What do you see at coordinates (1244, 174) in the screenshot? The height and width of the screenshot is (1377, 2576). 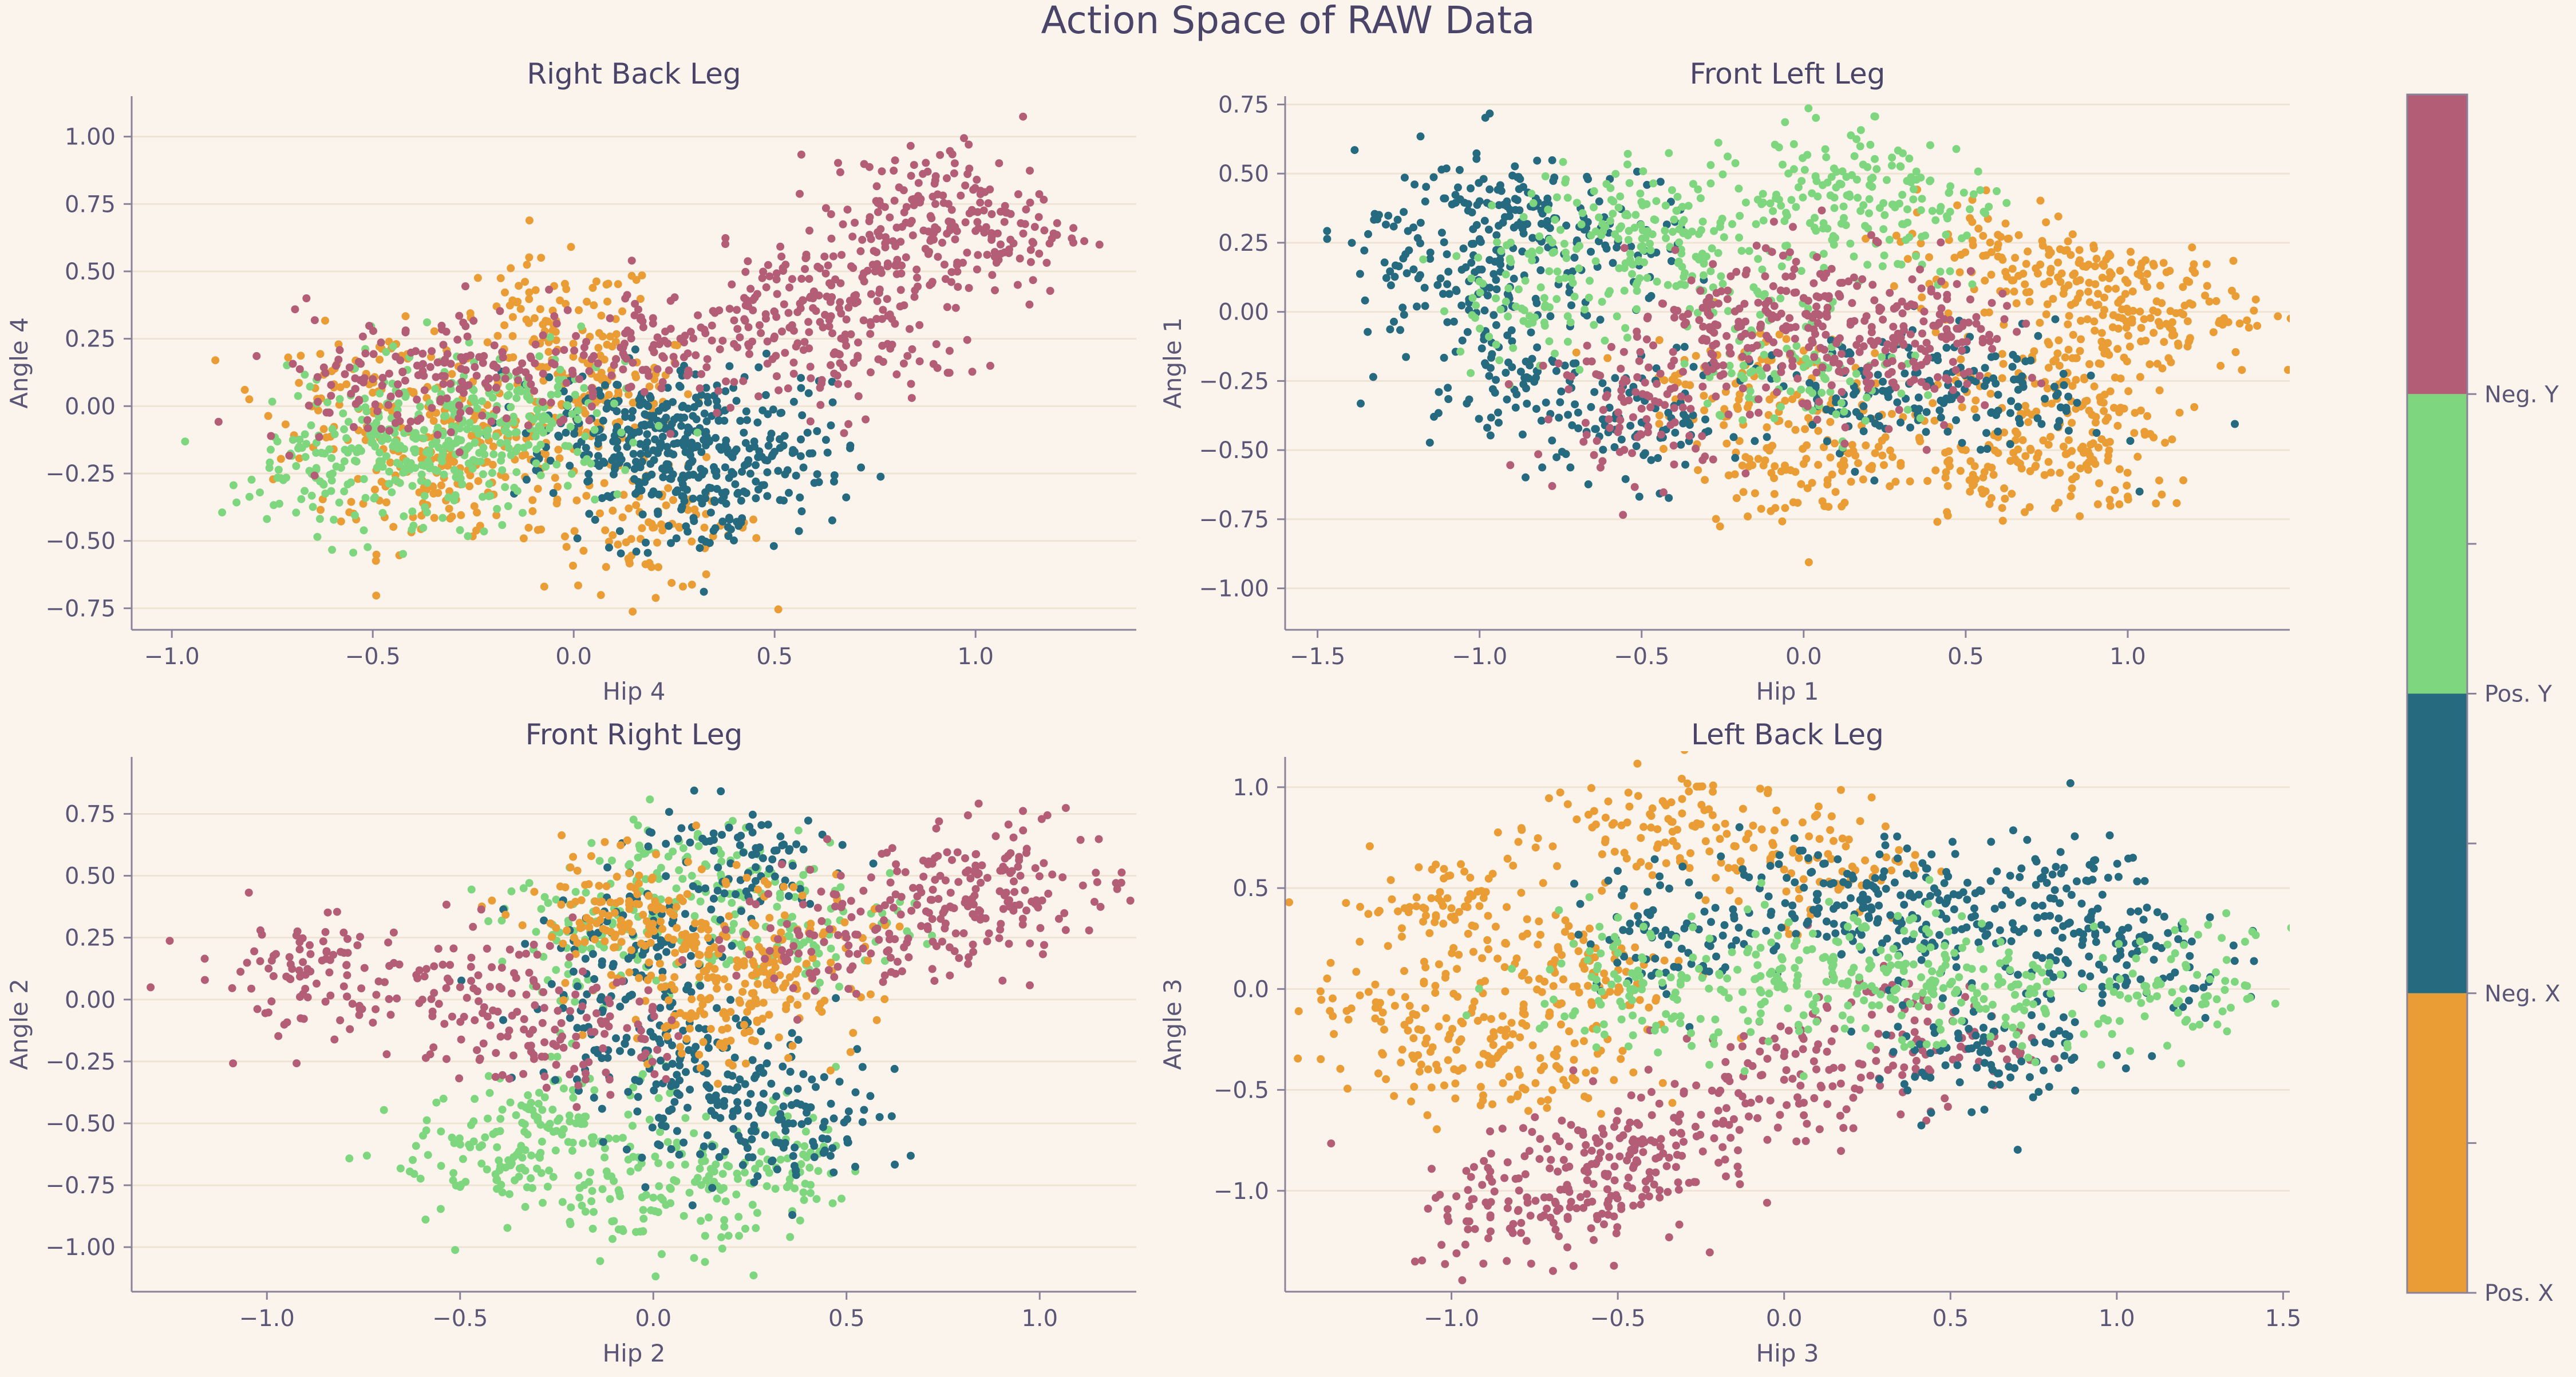 I see `y-tick-label: 0.50` at bounding box center [1244, 174].